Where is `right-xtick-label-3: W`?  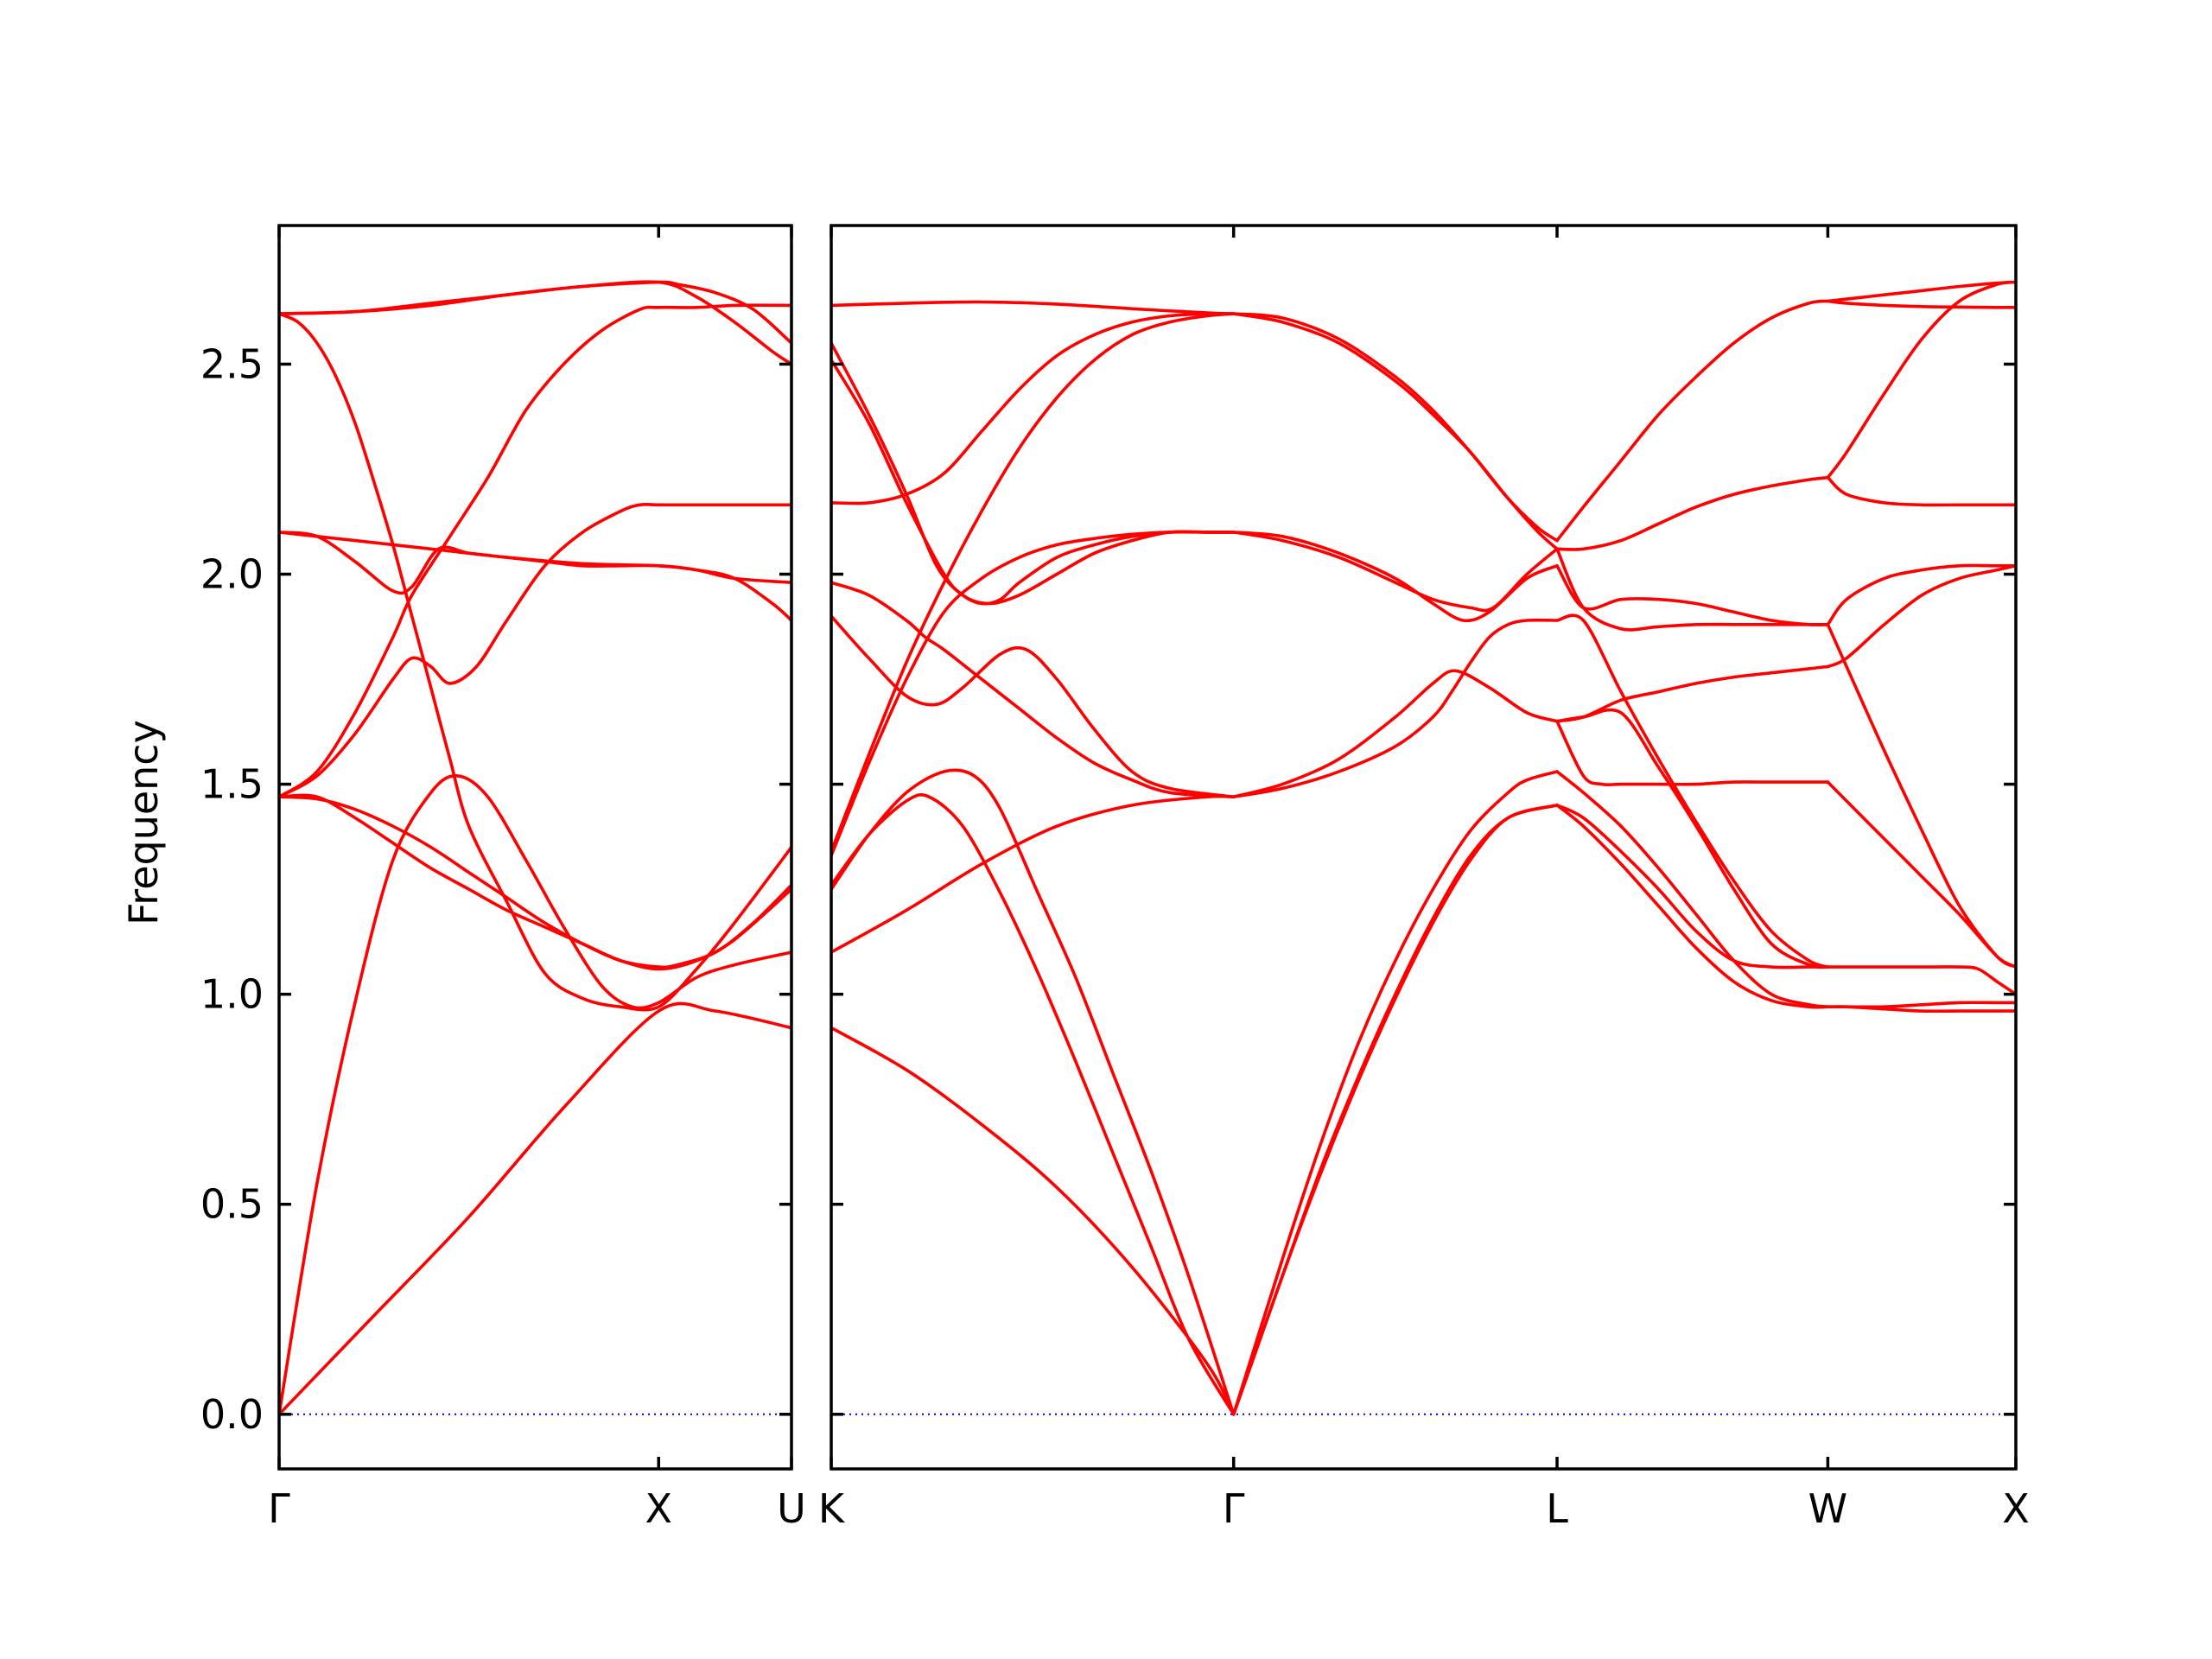
right-xtick-label-3: W is located at coordinates (1827, 1508).